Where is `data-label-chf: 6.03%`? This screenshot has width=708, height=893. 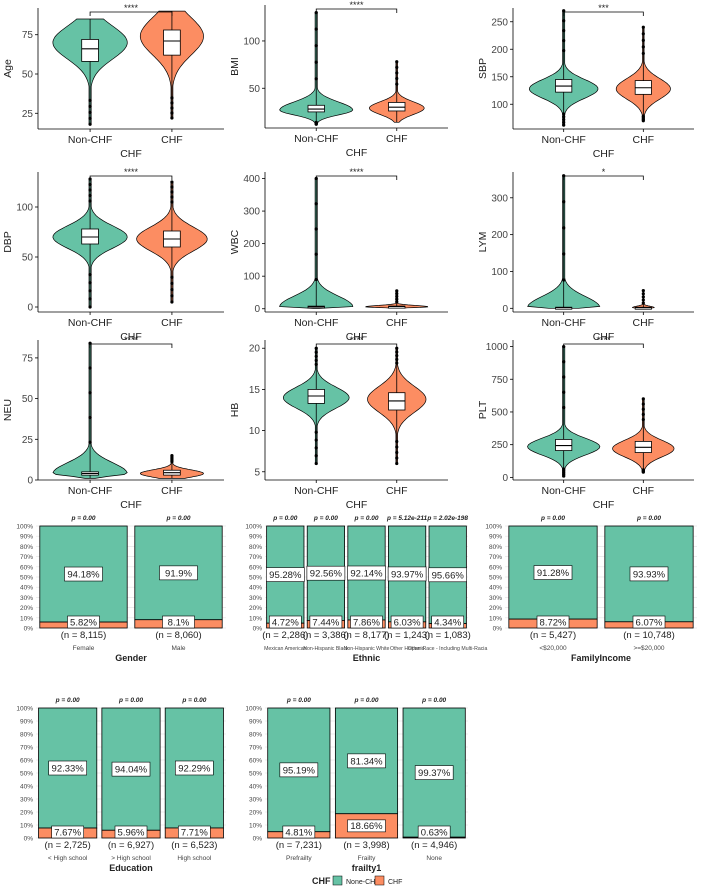 data-label-chf: 6.03% is located at coordinates (407, 622).